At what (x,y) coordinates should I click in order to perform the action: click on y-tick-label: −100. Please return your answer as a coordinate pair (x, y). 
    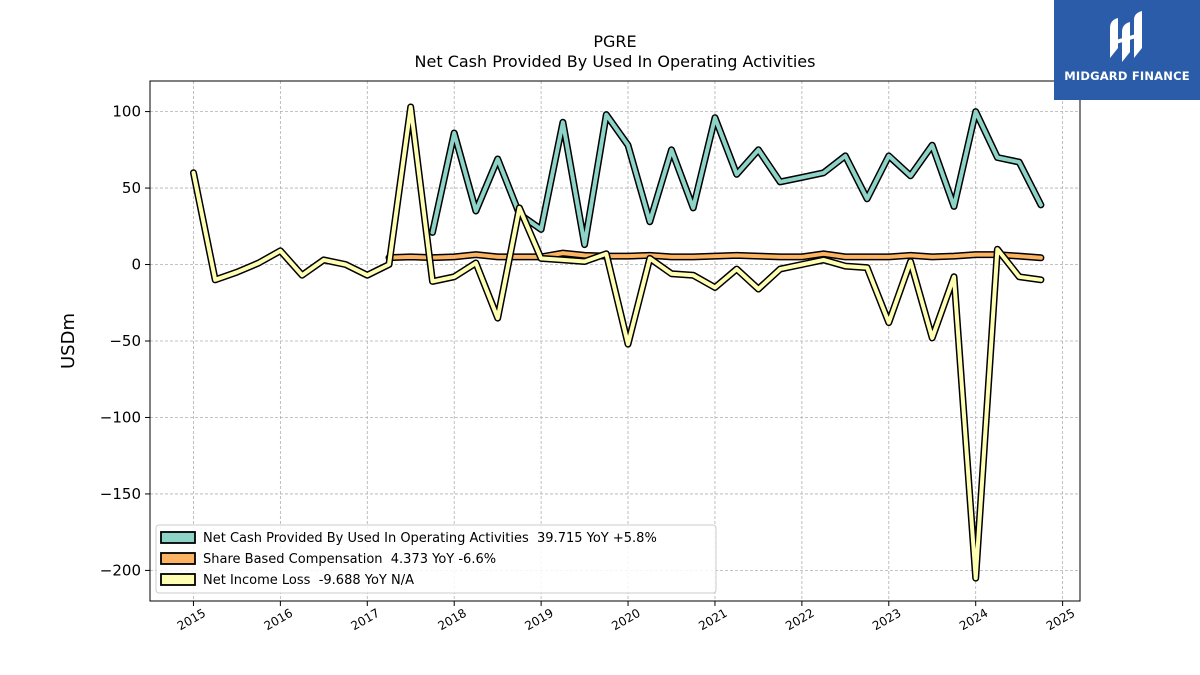
    Looking at the image, I should click on (120, 417).